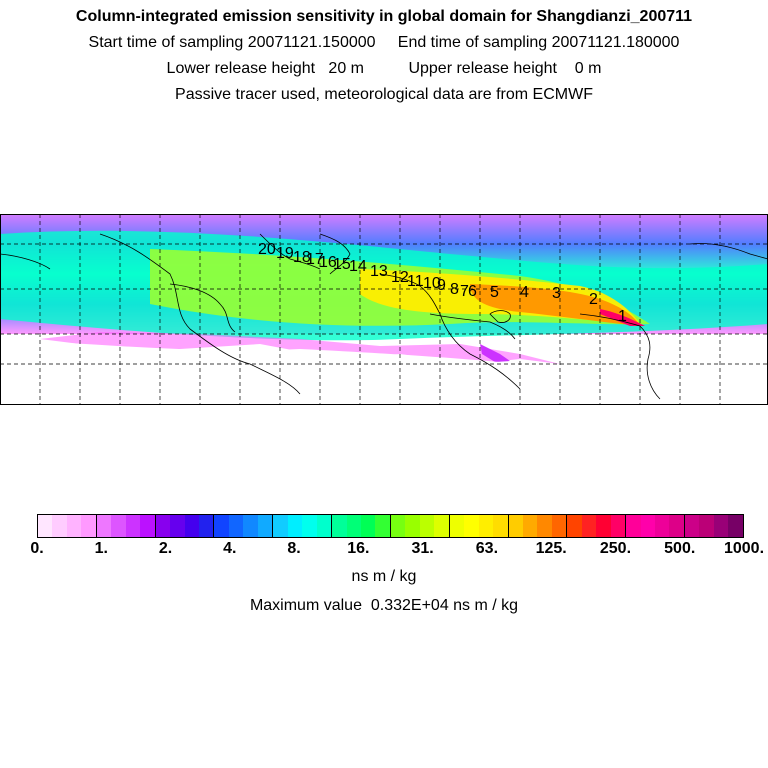 The height and width of the screenshot is (768, 768). What do you see at coordinates (37, 548) in the screenshot?
I see `colorbar-tick-label: 0.` at bounding box center [37, 548].